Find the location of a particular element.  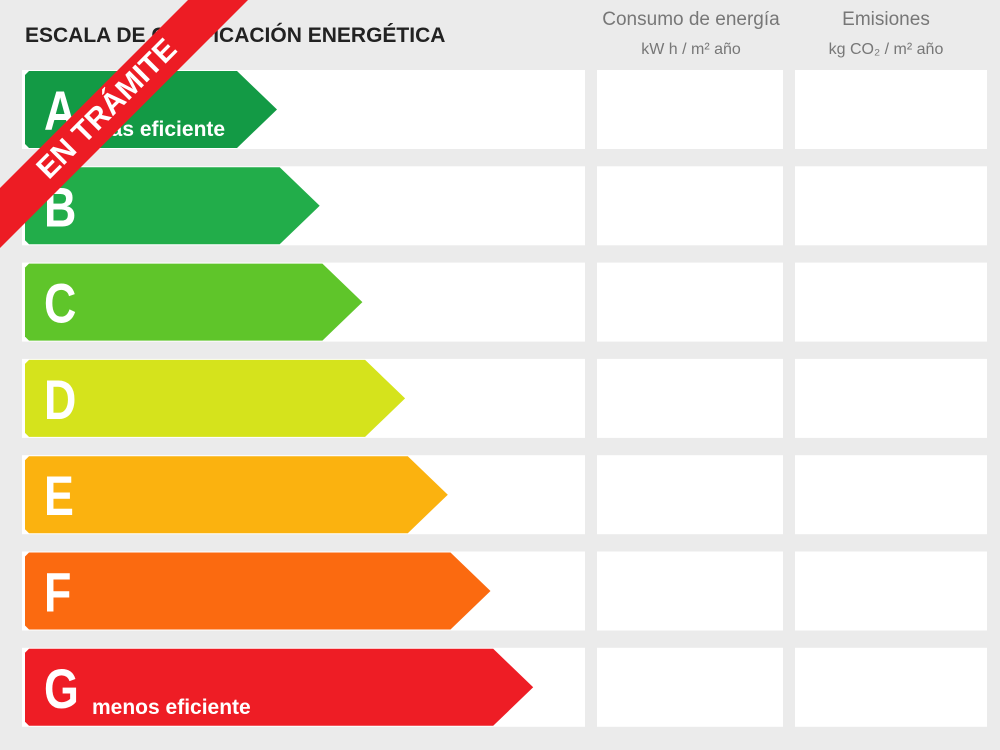

rating-letter: G is located at coordinates (61, 688).